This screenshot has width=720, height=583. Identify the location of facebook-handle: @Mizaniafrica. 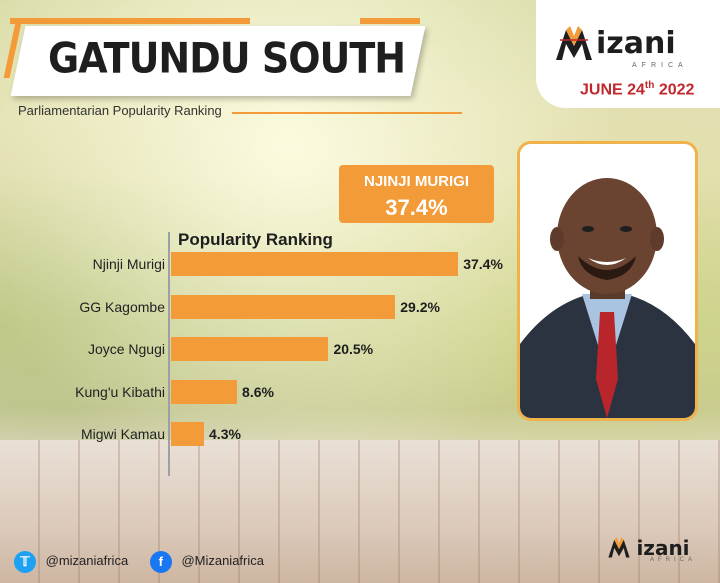
(222, 561).